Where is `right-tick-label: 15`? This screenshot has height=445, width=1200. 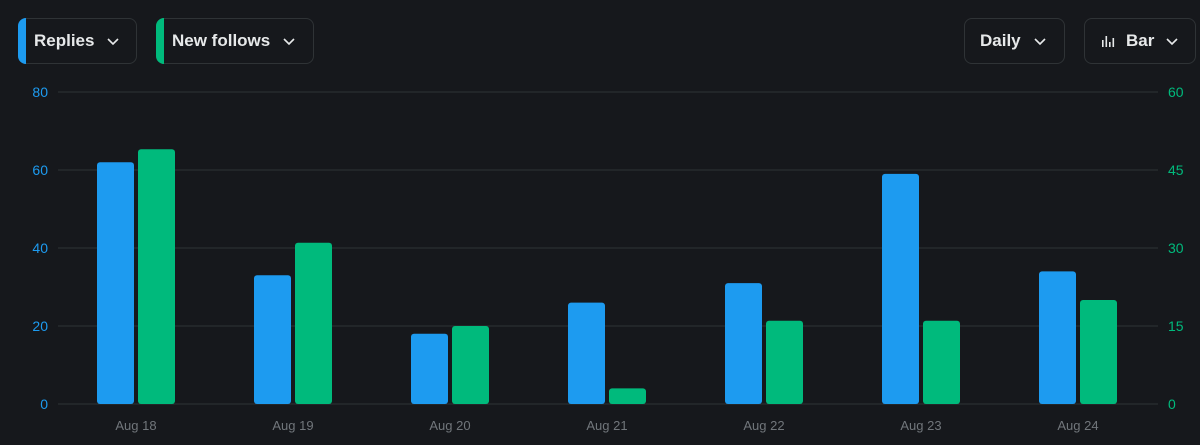 right-tick-label: 15 is located at coordinates (1176, 326).